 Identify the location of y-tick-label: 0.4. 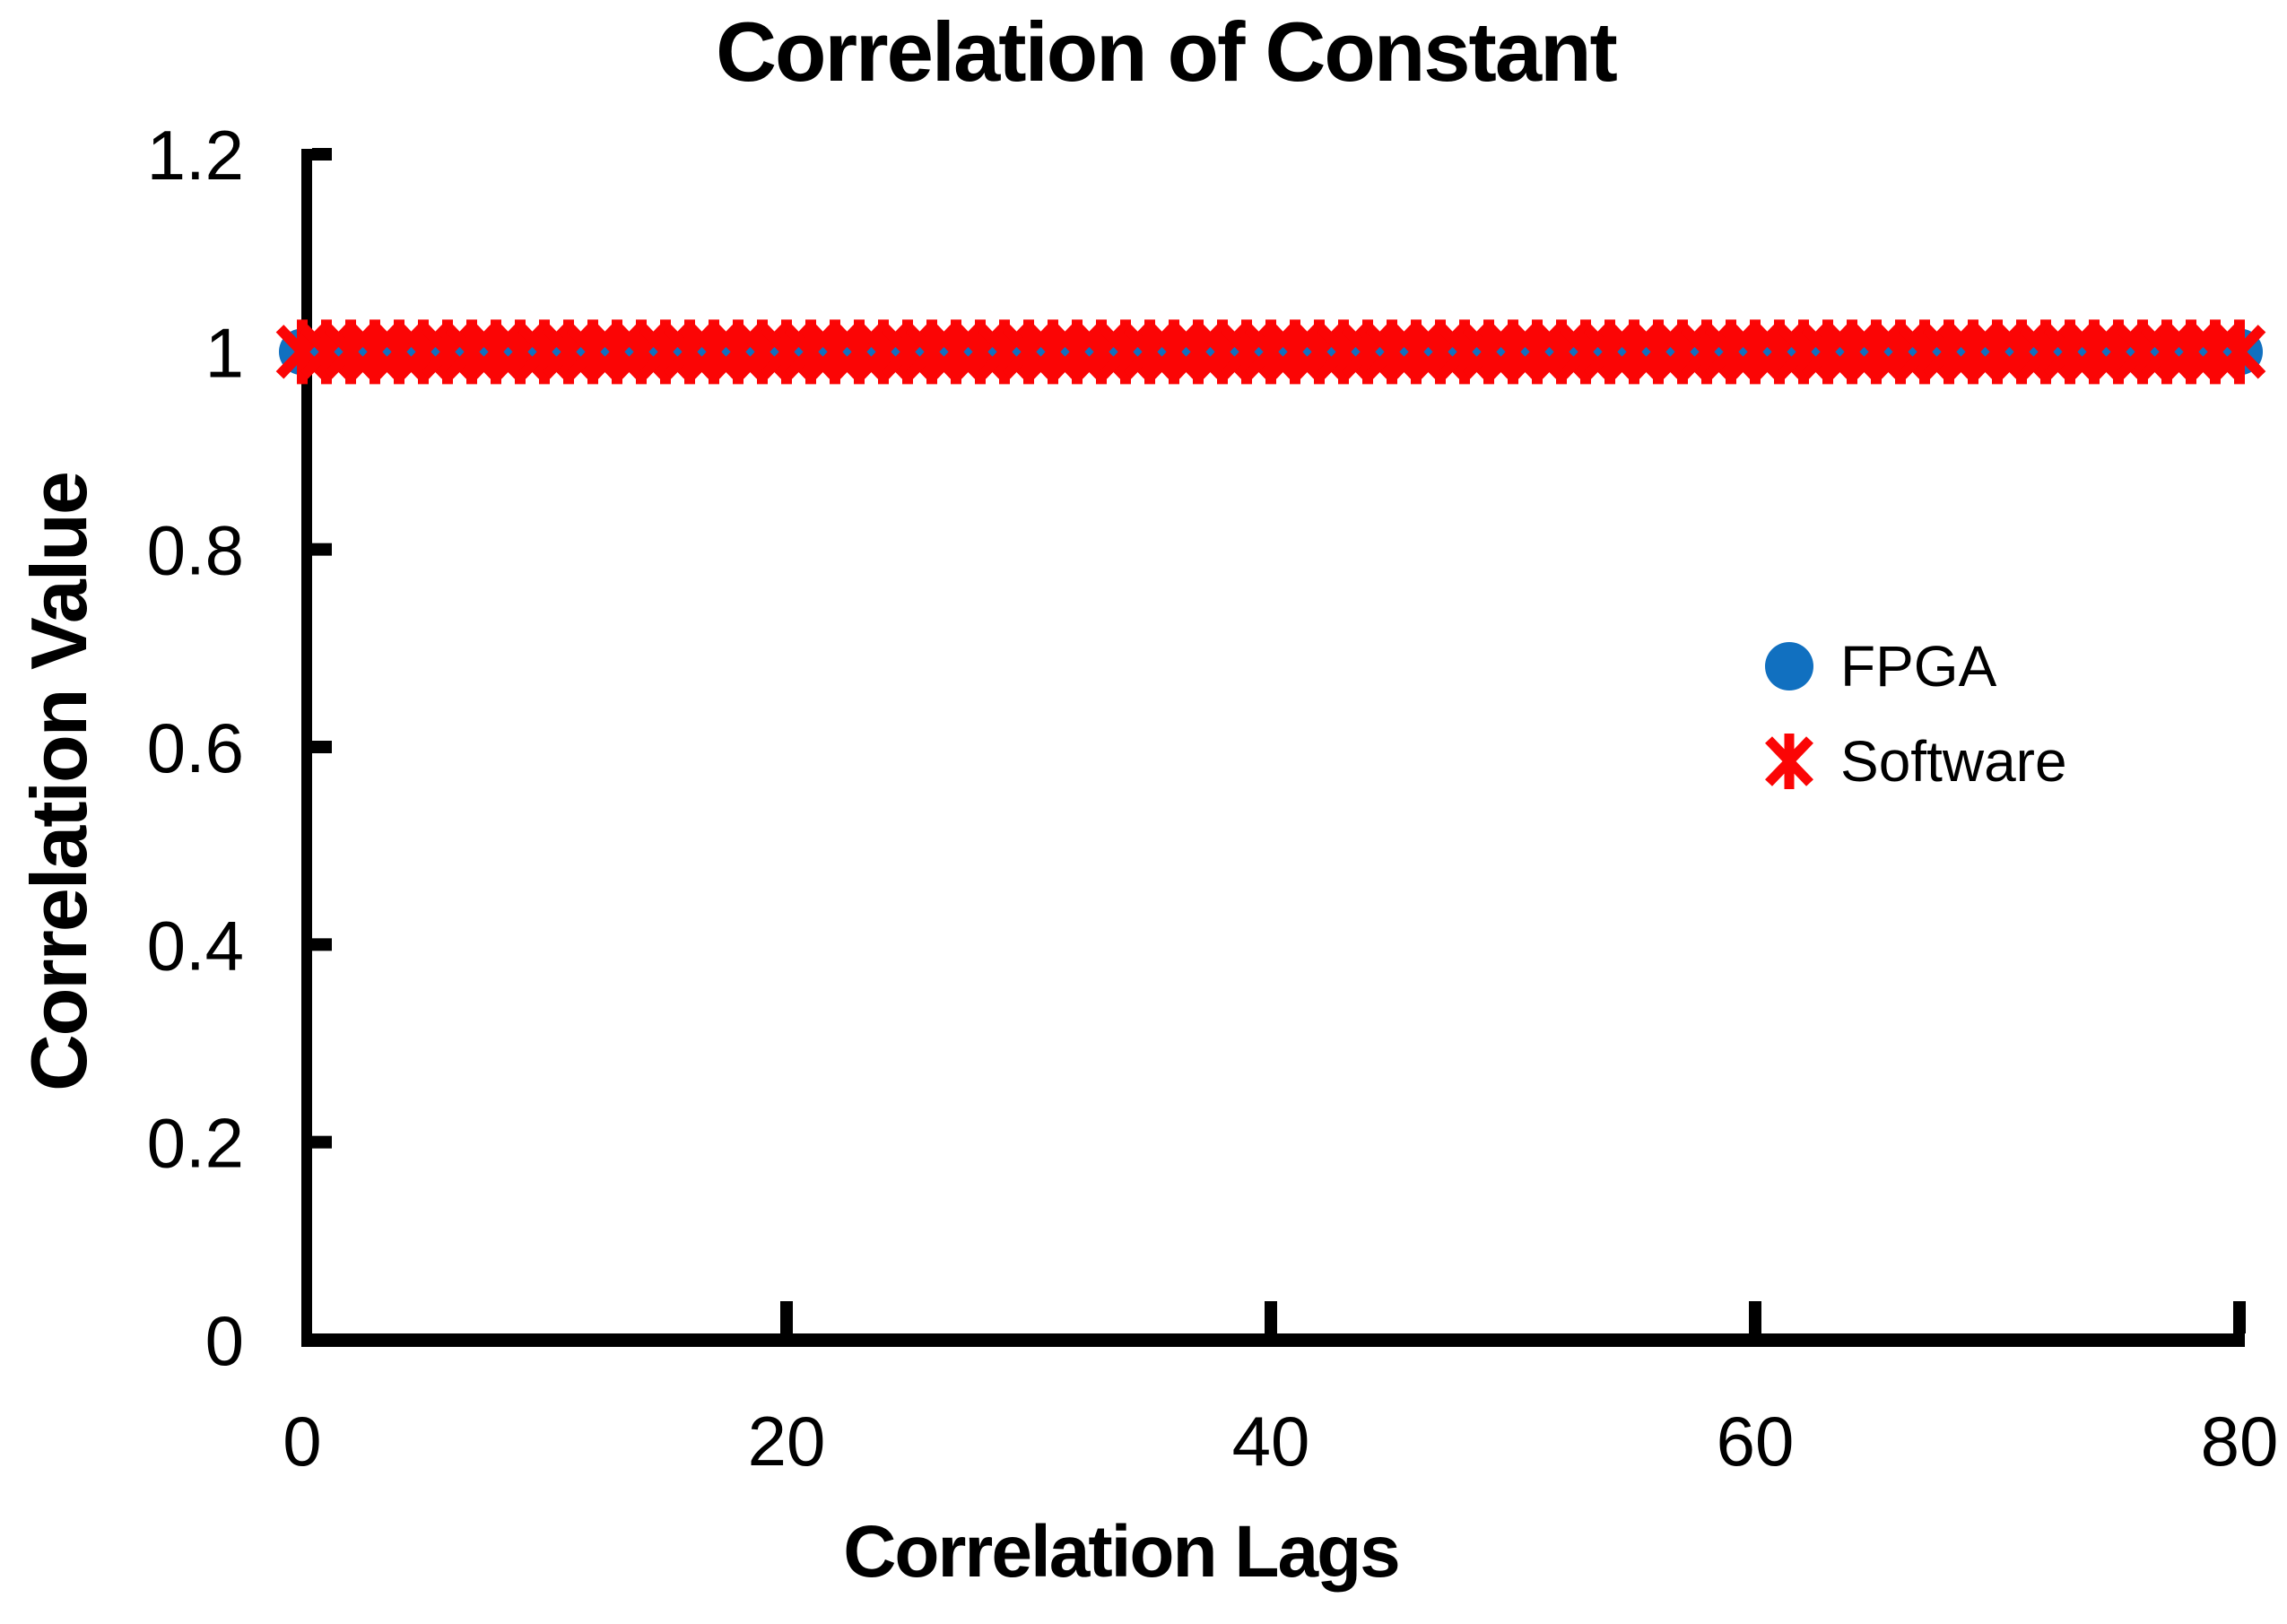
(195, 945).